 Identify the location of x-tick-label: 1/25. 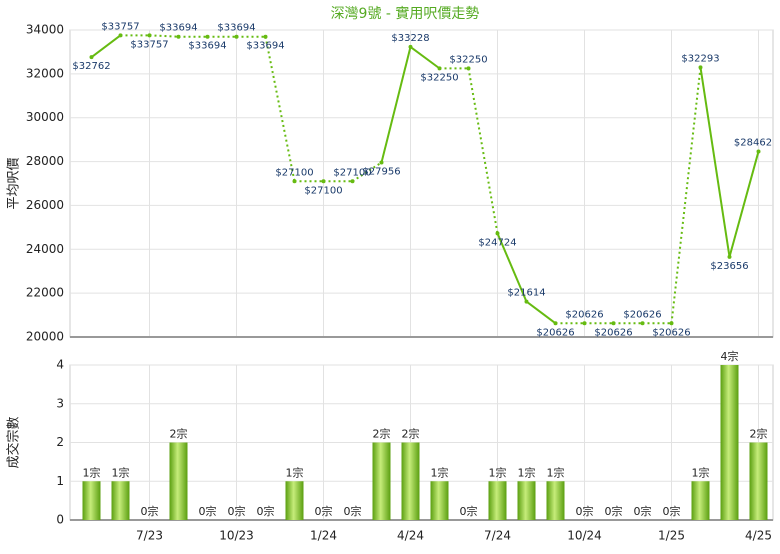
(671, 536).